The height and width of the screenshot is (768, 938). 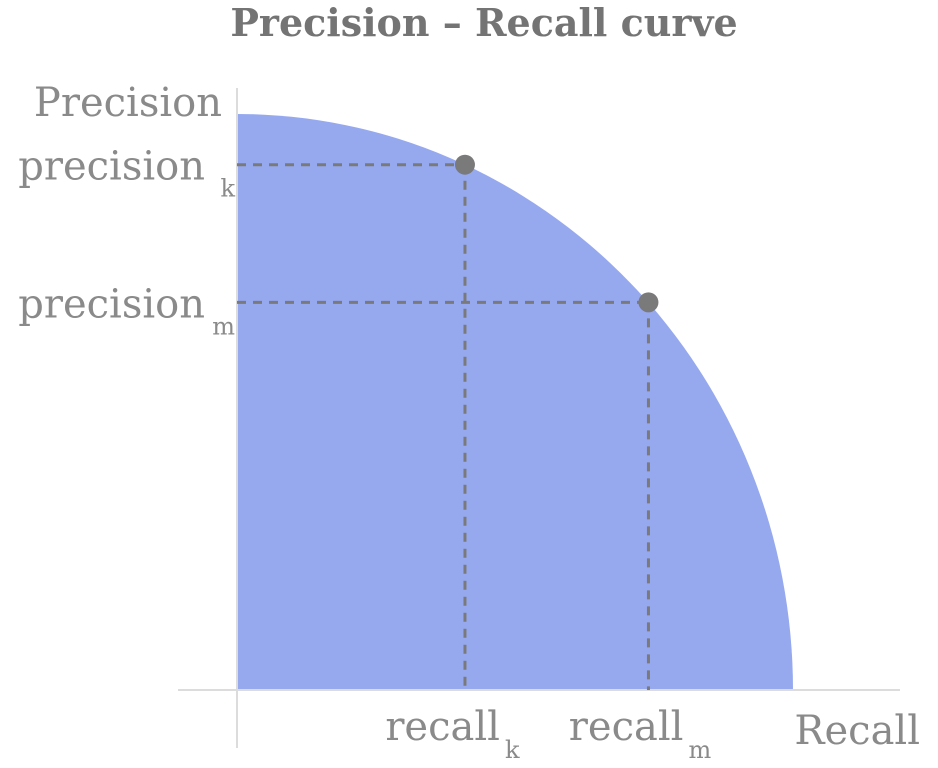 What do you see at coordinates (483, 22) in the screenshot?
I see `chart-title: Precision – Recall curve` at bounding box center [483, 22].